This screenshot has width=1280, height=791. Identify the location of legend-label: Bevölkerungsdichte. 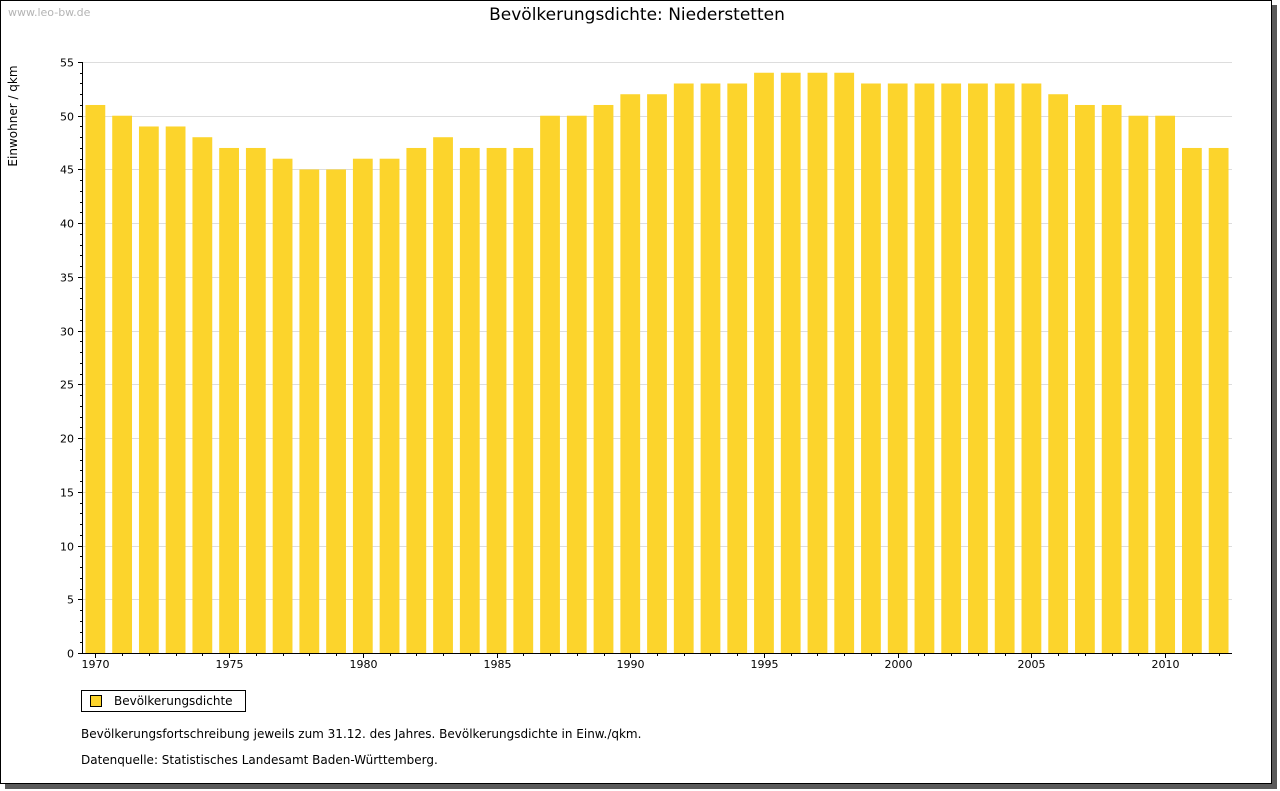
(173, 701).